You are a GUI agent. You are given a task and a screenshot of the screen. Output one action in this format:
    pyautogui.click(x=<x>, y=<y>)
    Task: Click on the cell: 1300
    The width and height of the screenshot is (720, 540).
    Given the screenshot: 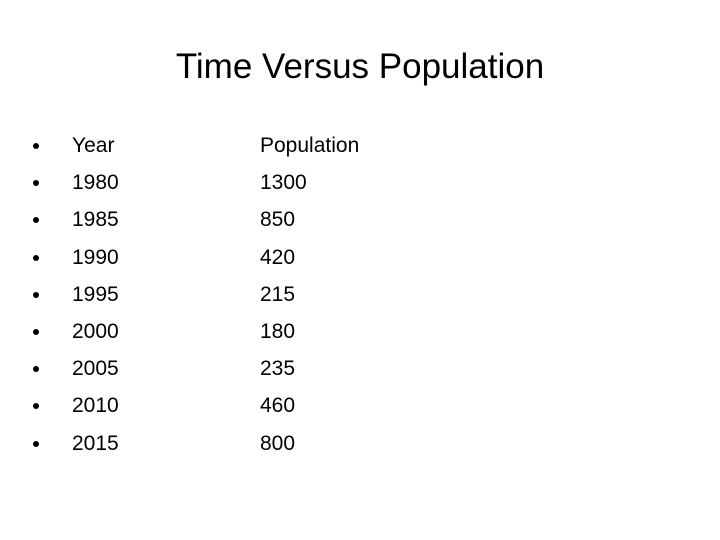 What is the action you would take?
    pyautogui.click(x=283, y=183)
    